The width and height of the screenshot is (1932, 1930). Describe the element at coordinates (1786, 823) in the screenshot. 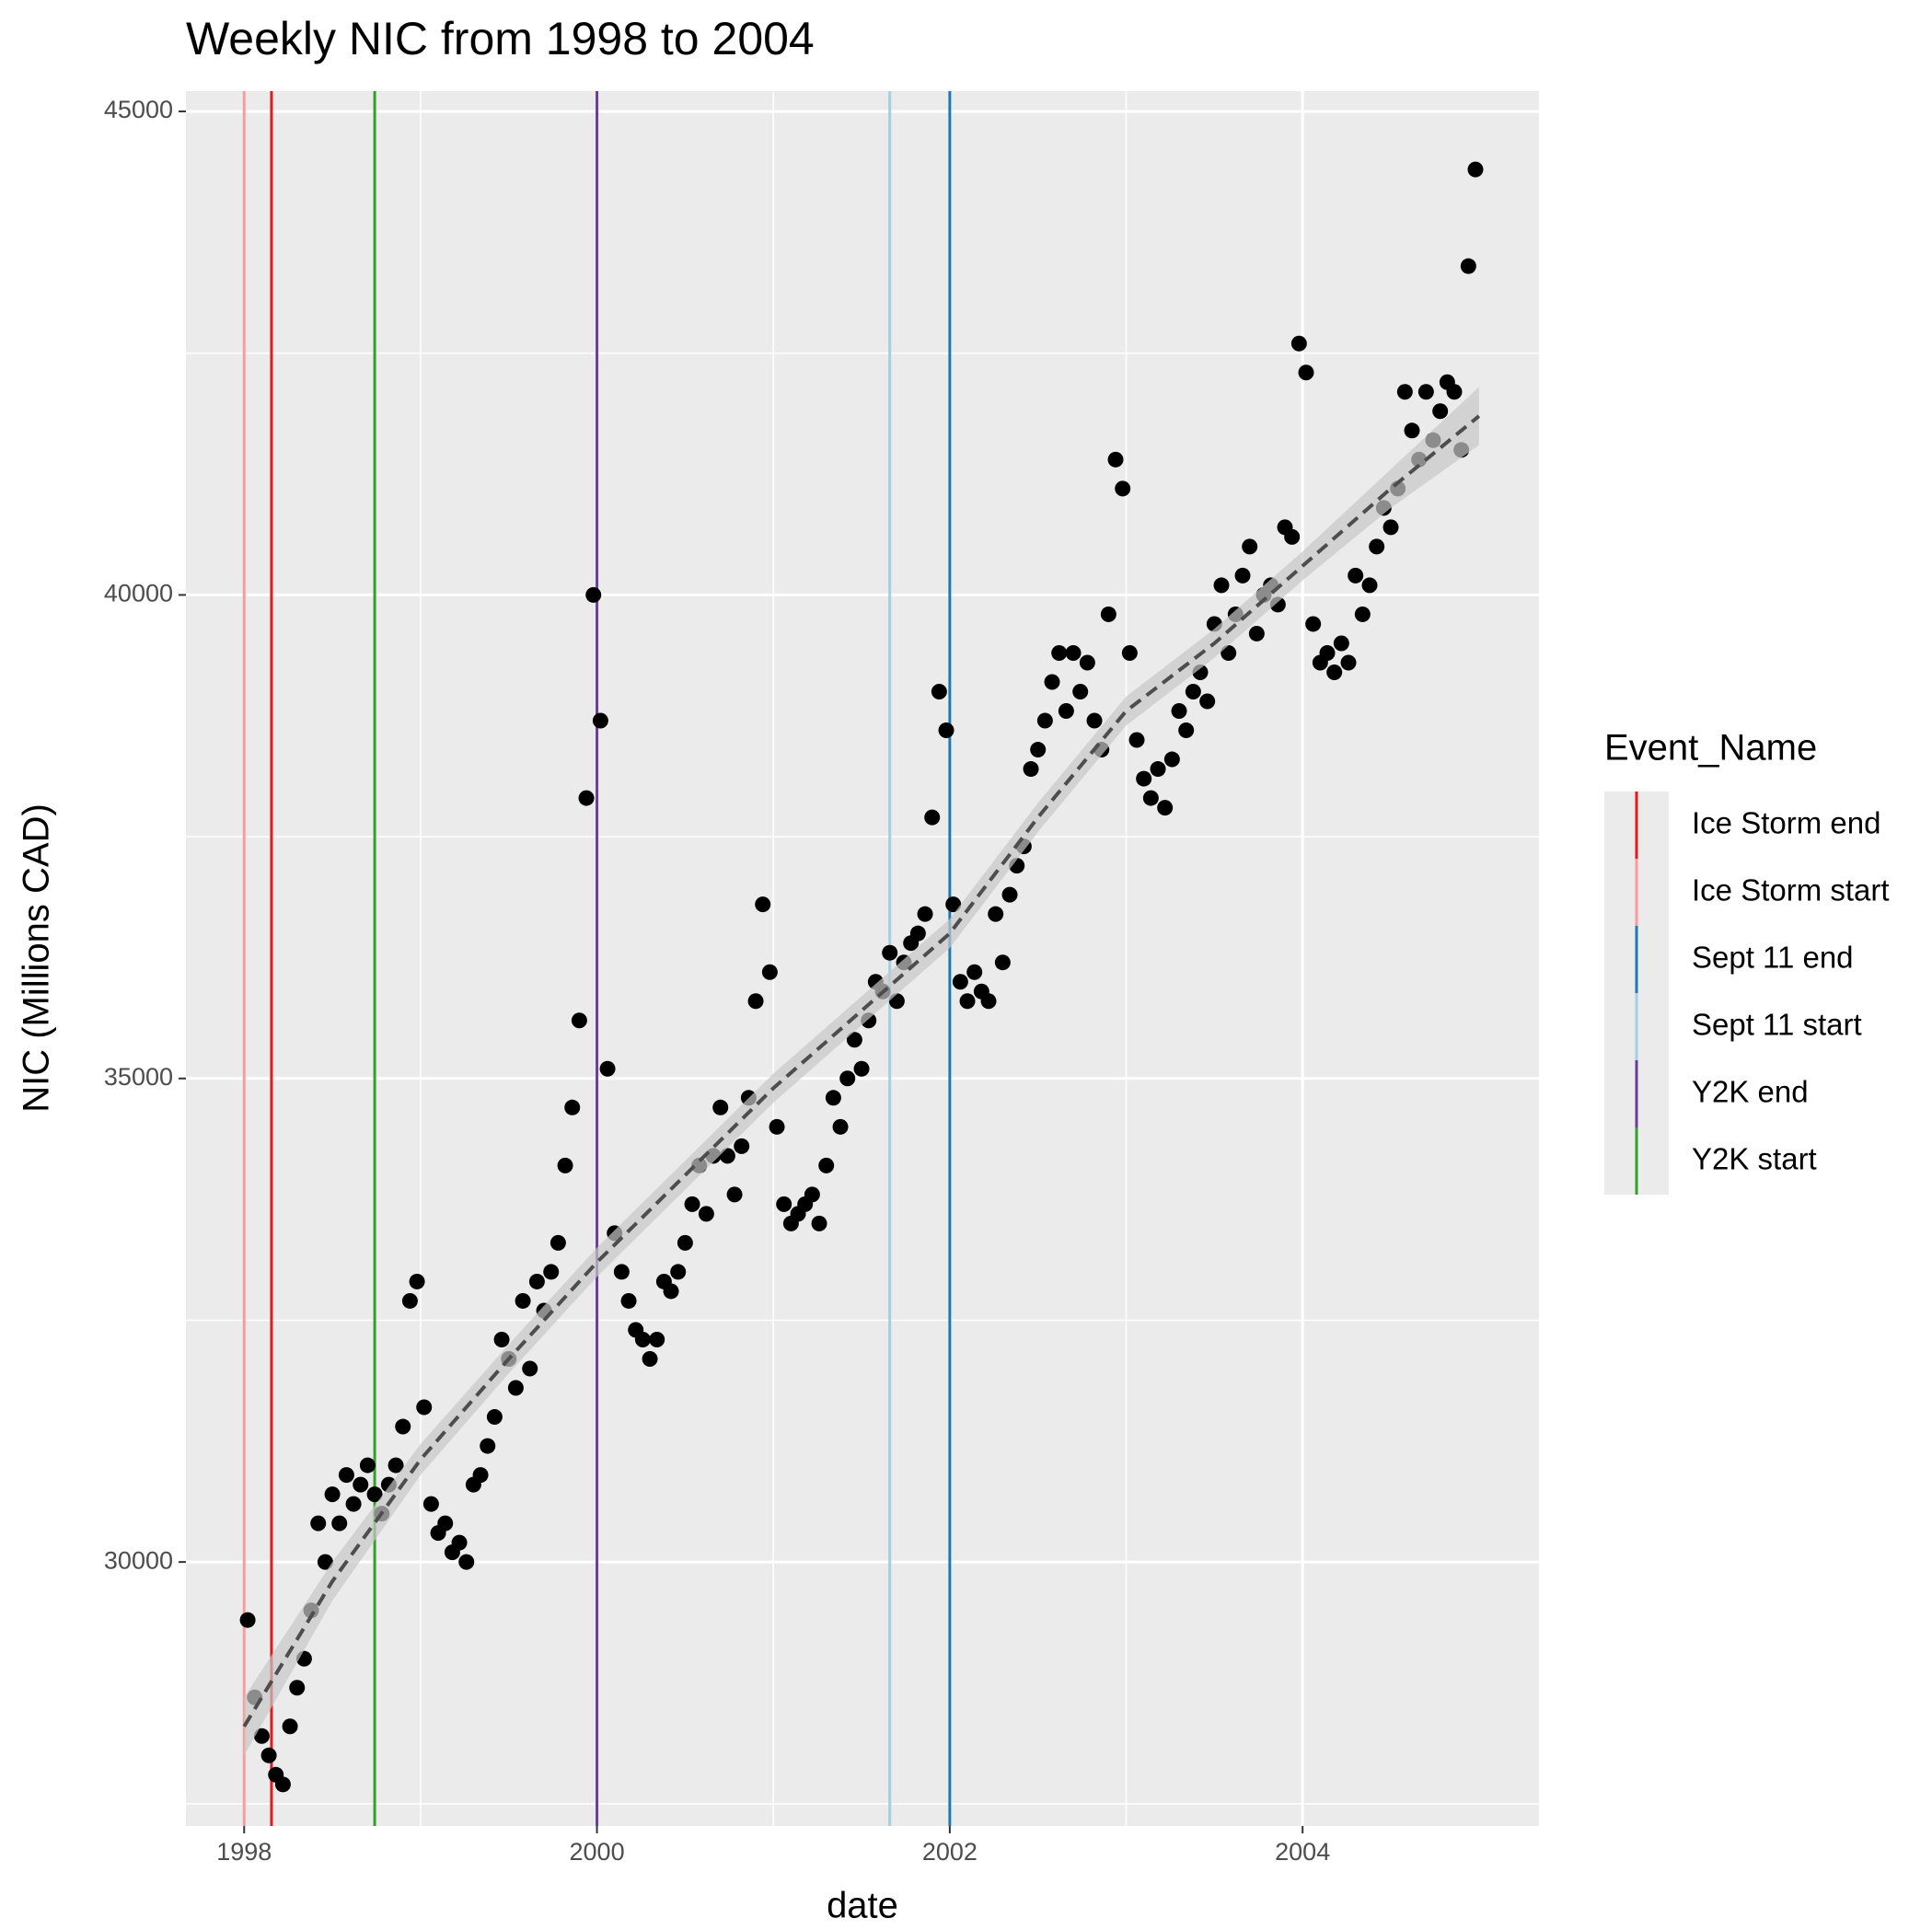

I see `legend-label: Ice Storm end` at that location.